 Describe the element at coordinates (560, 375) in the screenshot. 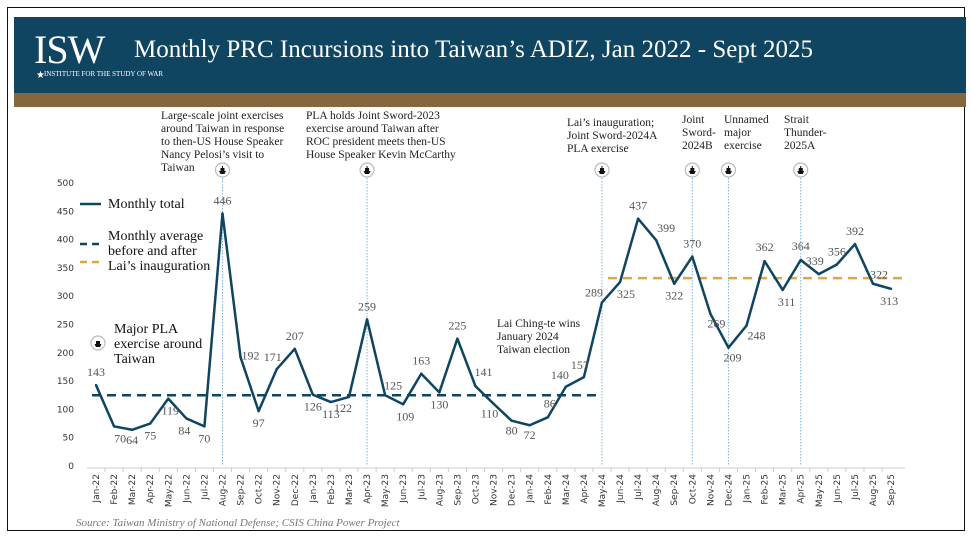

I see `data-label: 140` at that location.